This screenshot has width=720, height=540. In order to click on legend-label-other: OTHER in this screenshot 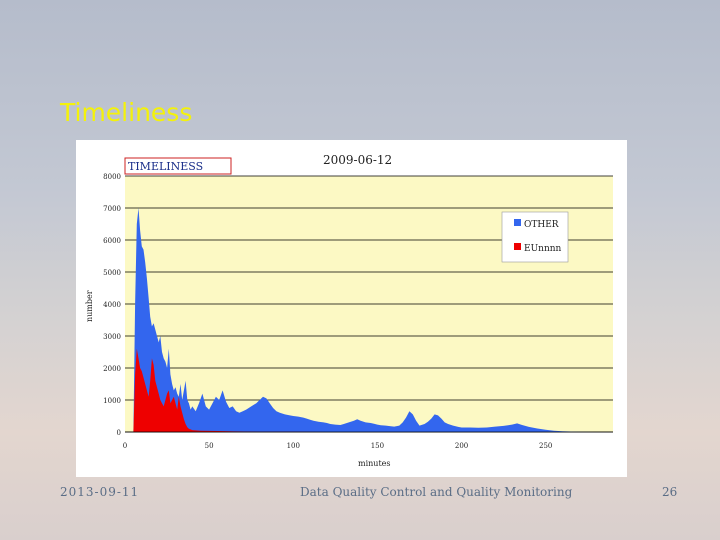, I will do `click(541, 225)`.